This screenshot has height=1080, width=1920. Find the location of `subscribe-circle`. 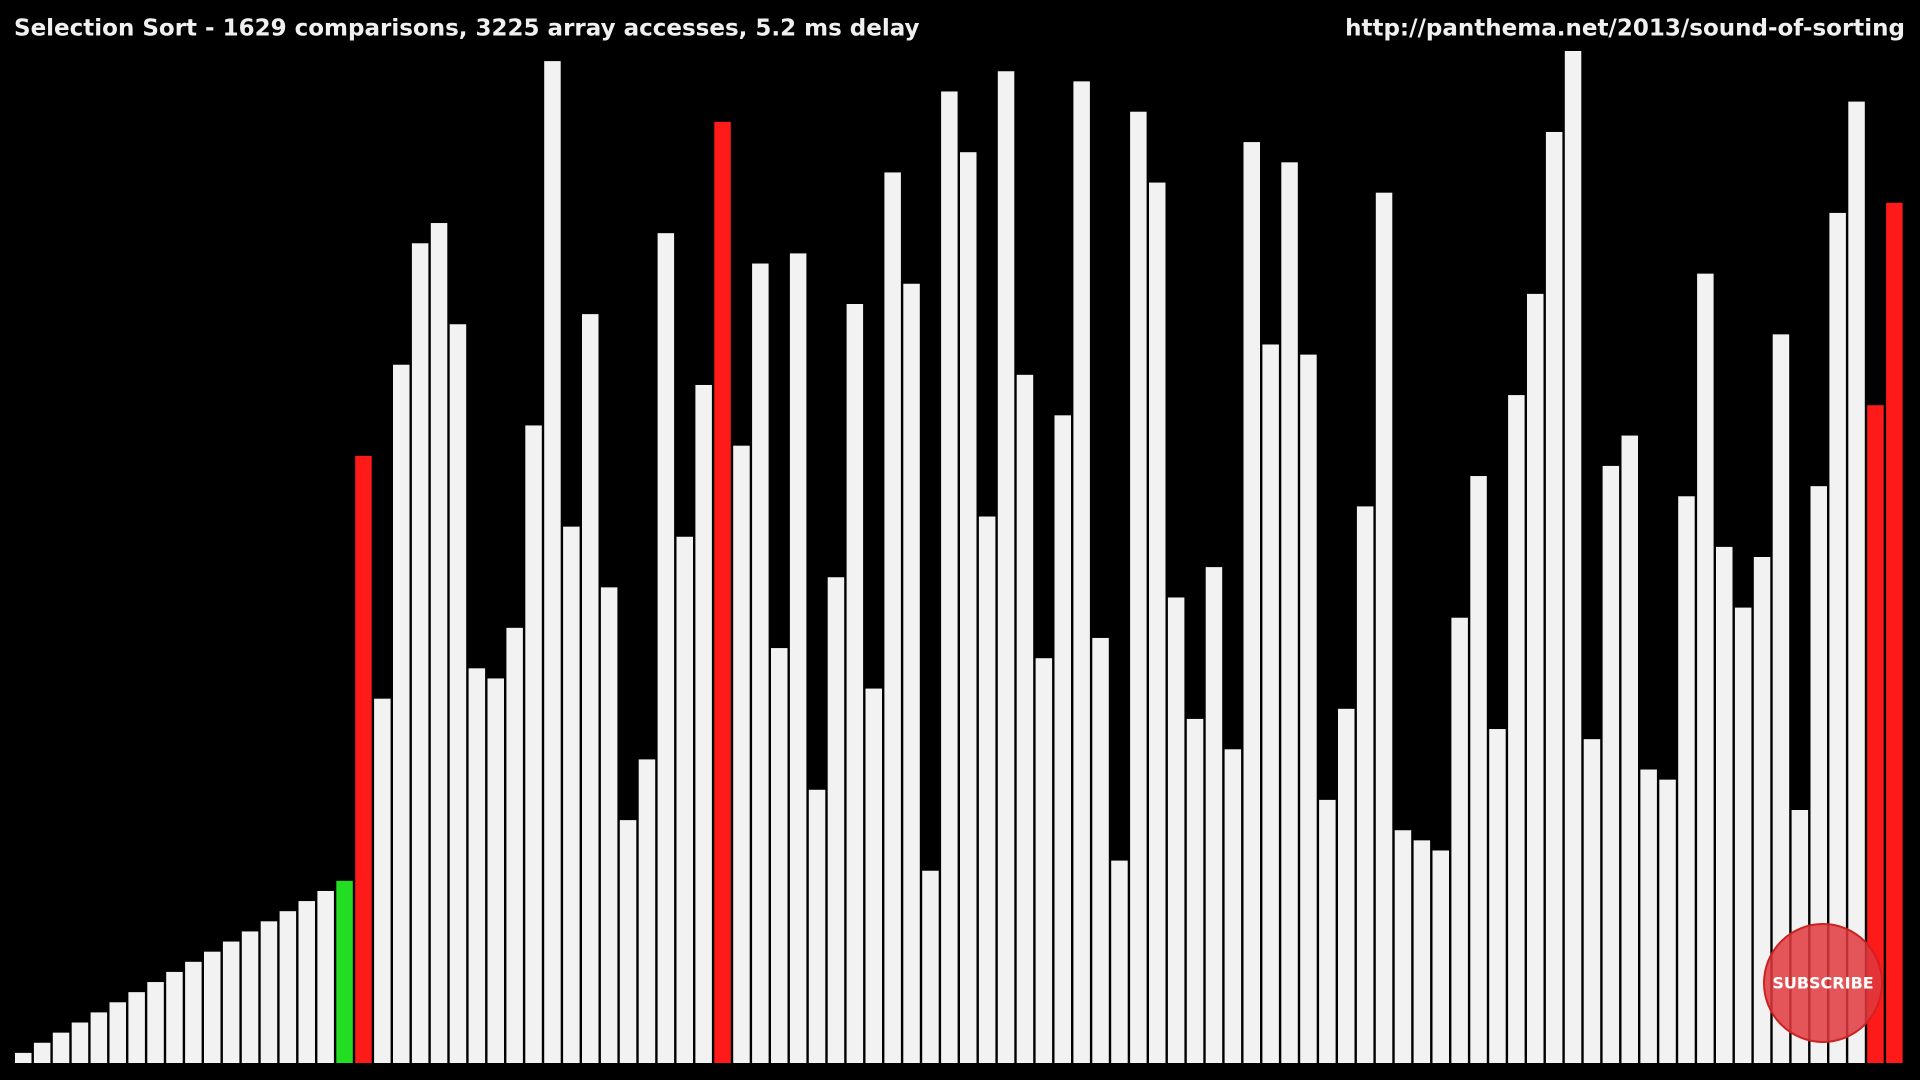

subscribe-circle is located at coordinates (1823, 983).